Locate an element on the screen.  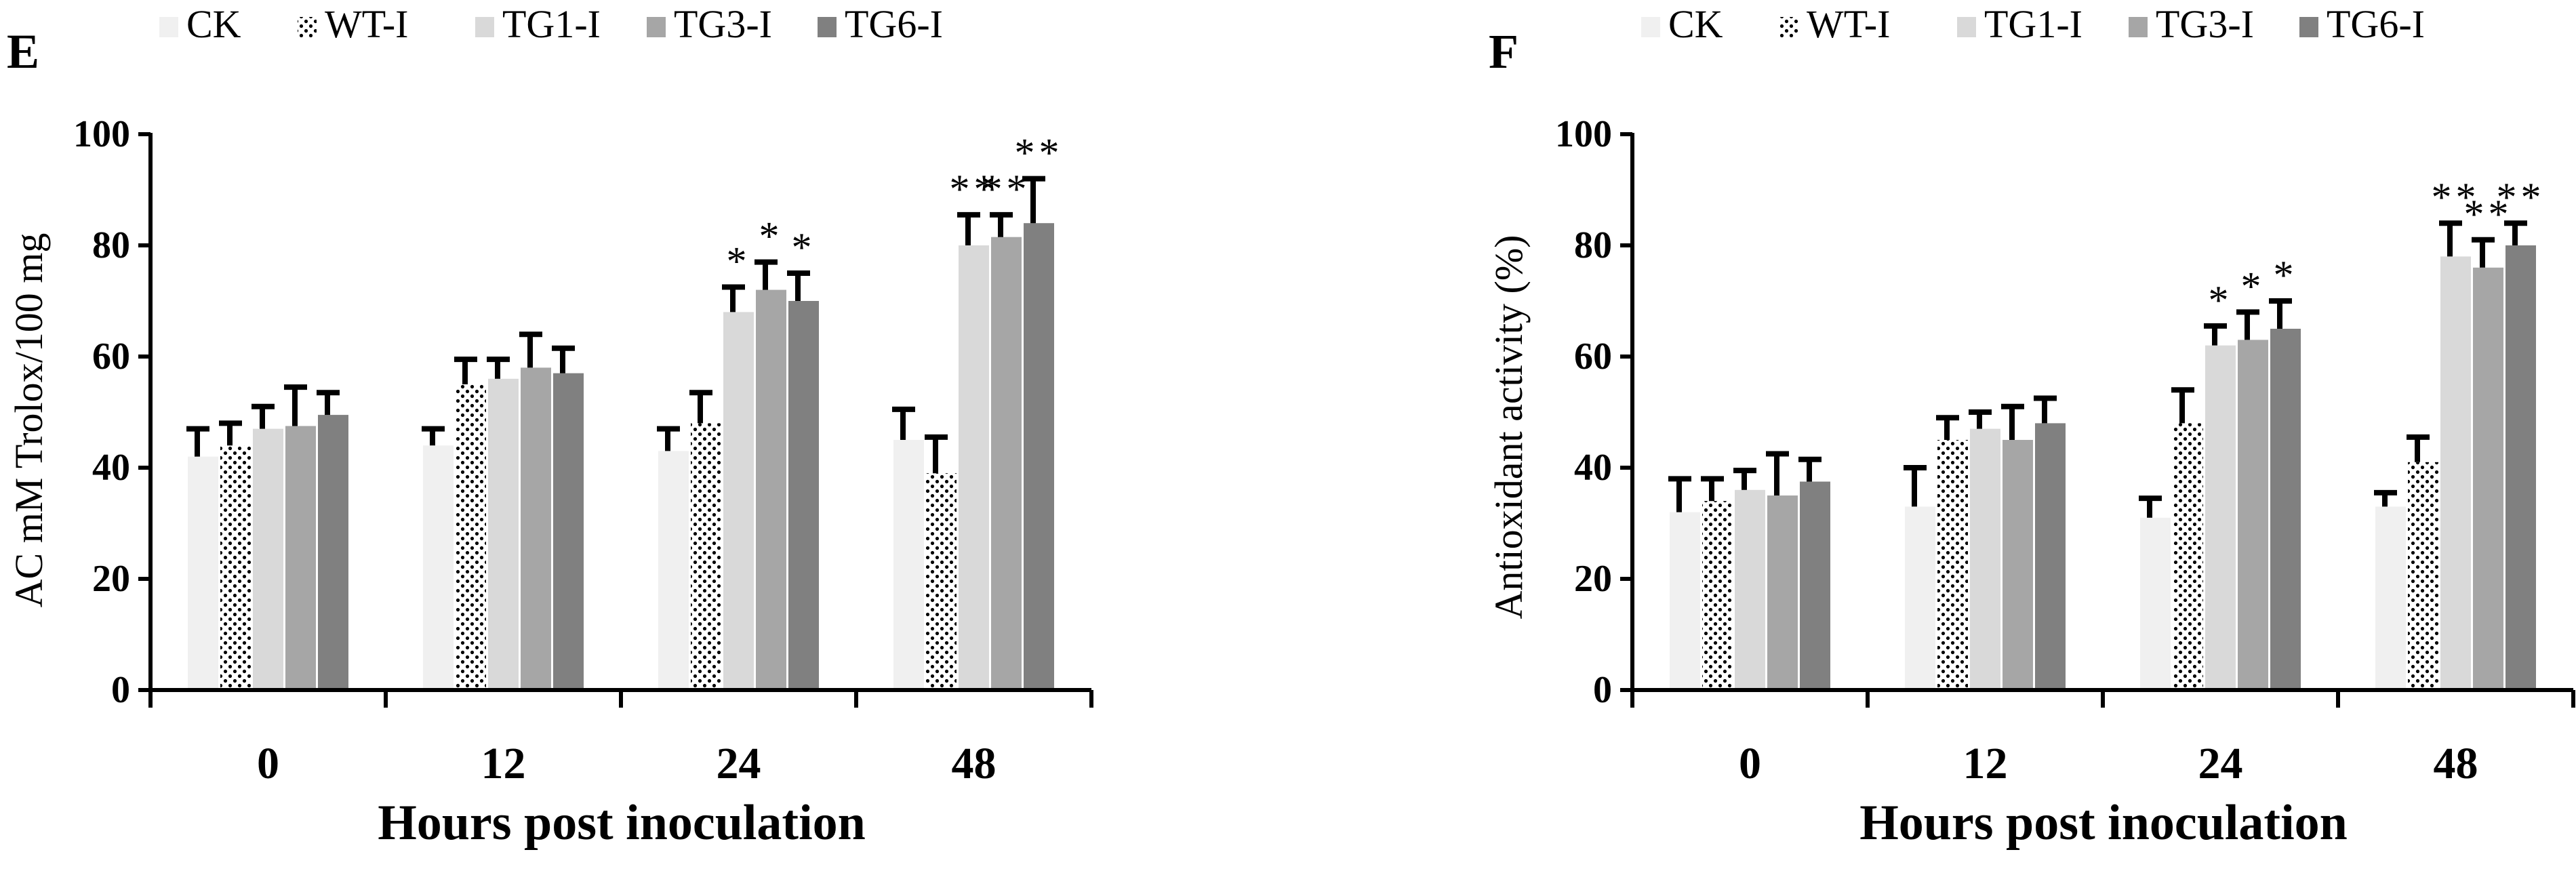
y-tick-label: 0 is located at coordinates (1602, 690).